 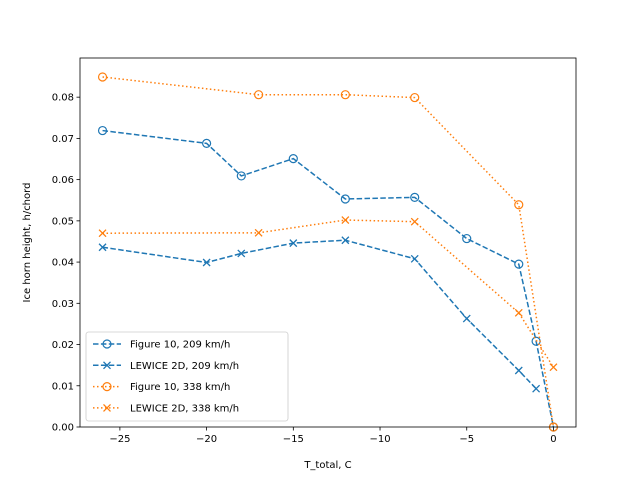 I want to click on x-tick-label: −25, so click(x=119, y=439).